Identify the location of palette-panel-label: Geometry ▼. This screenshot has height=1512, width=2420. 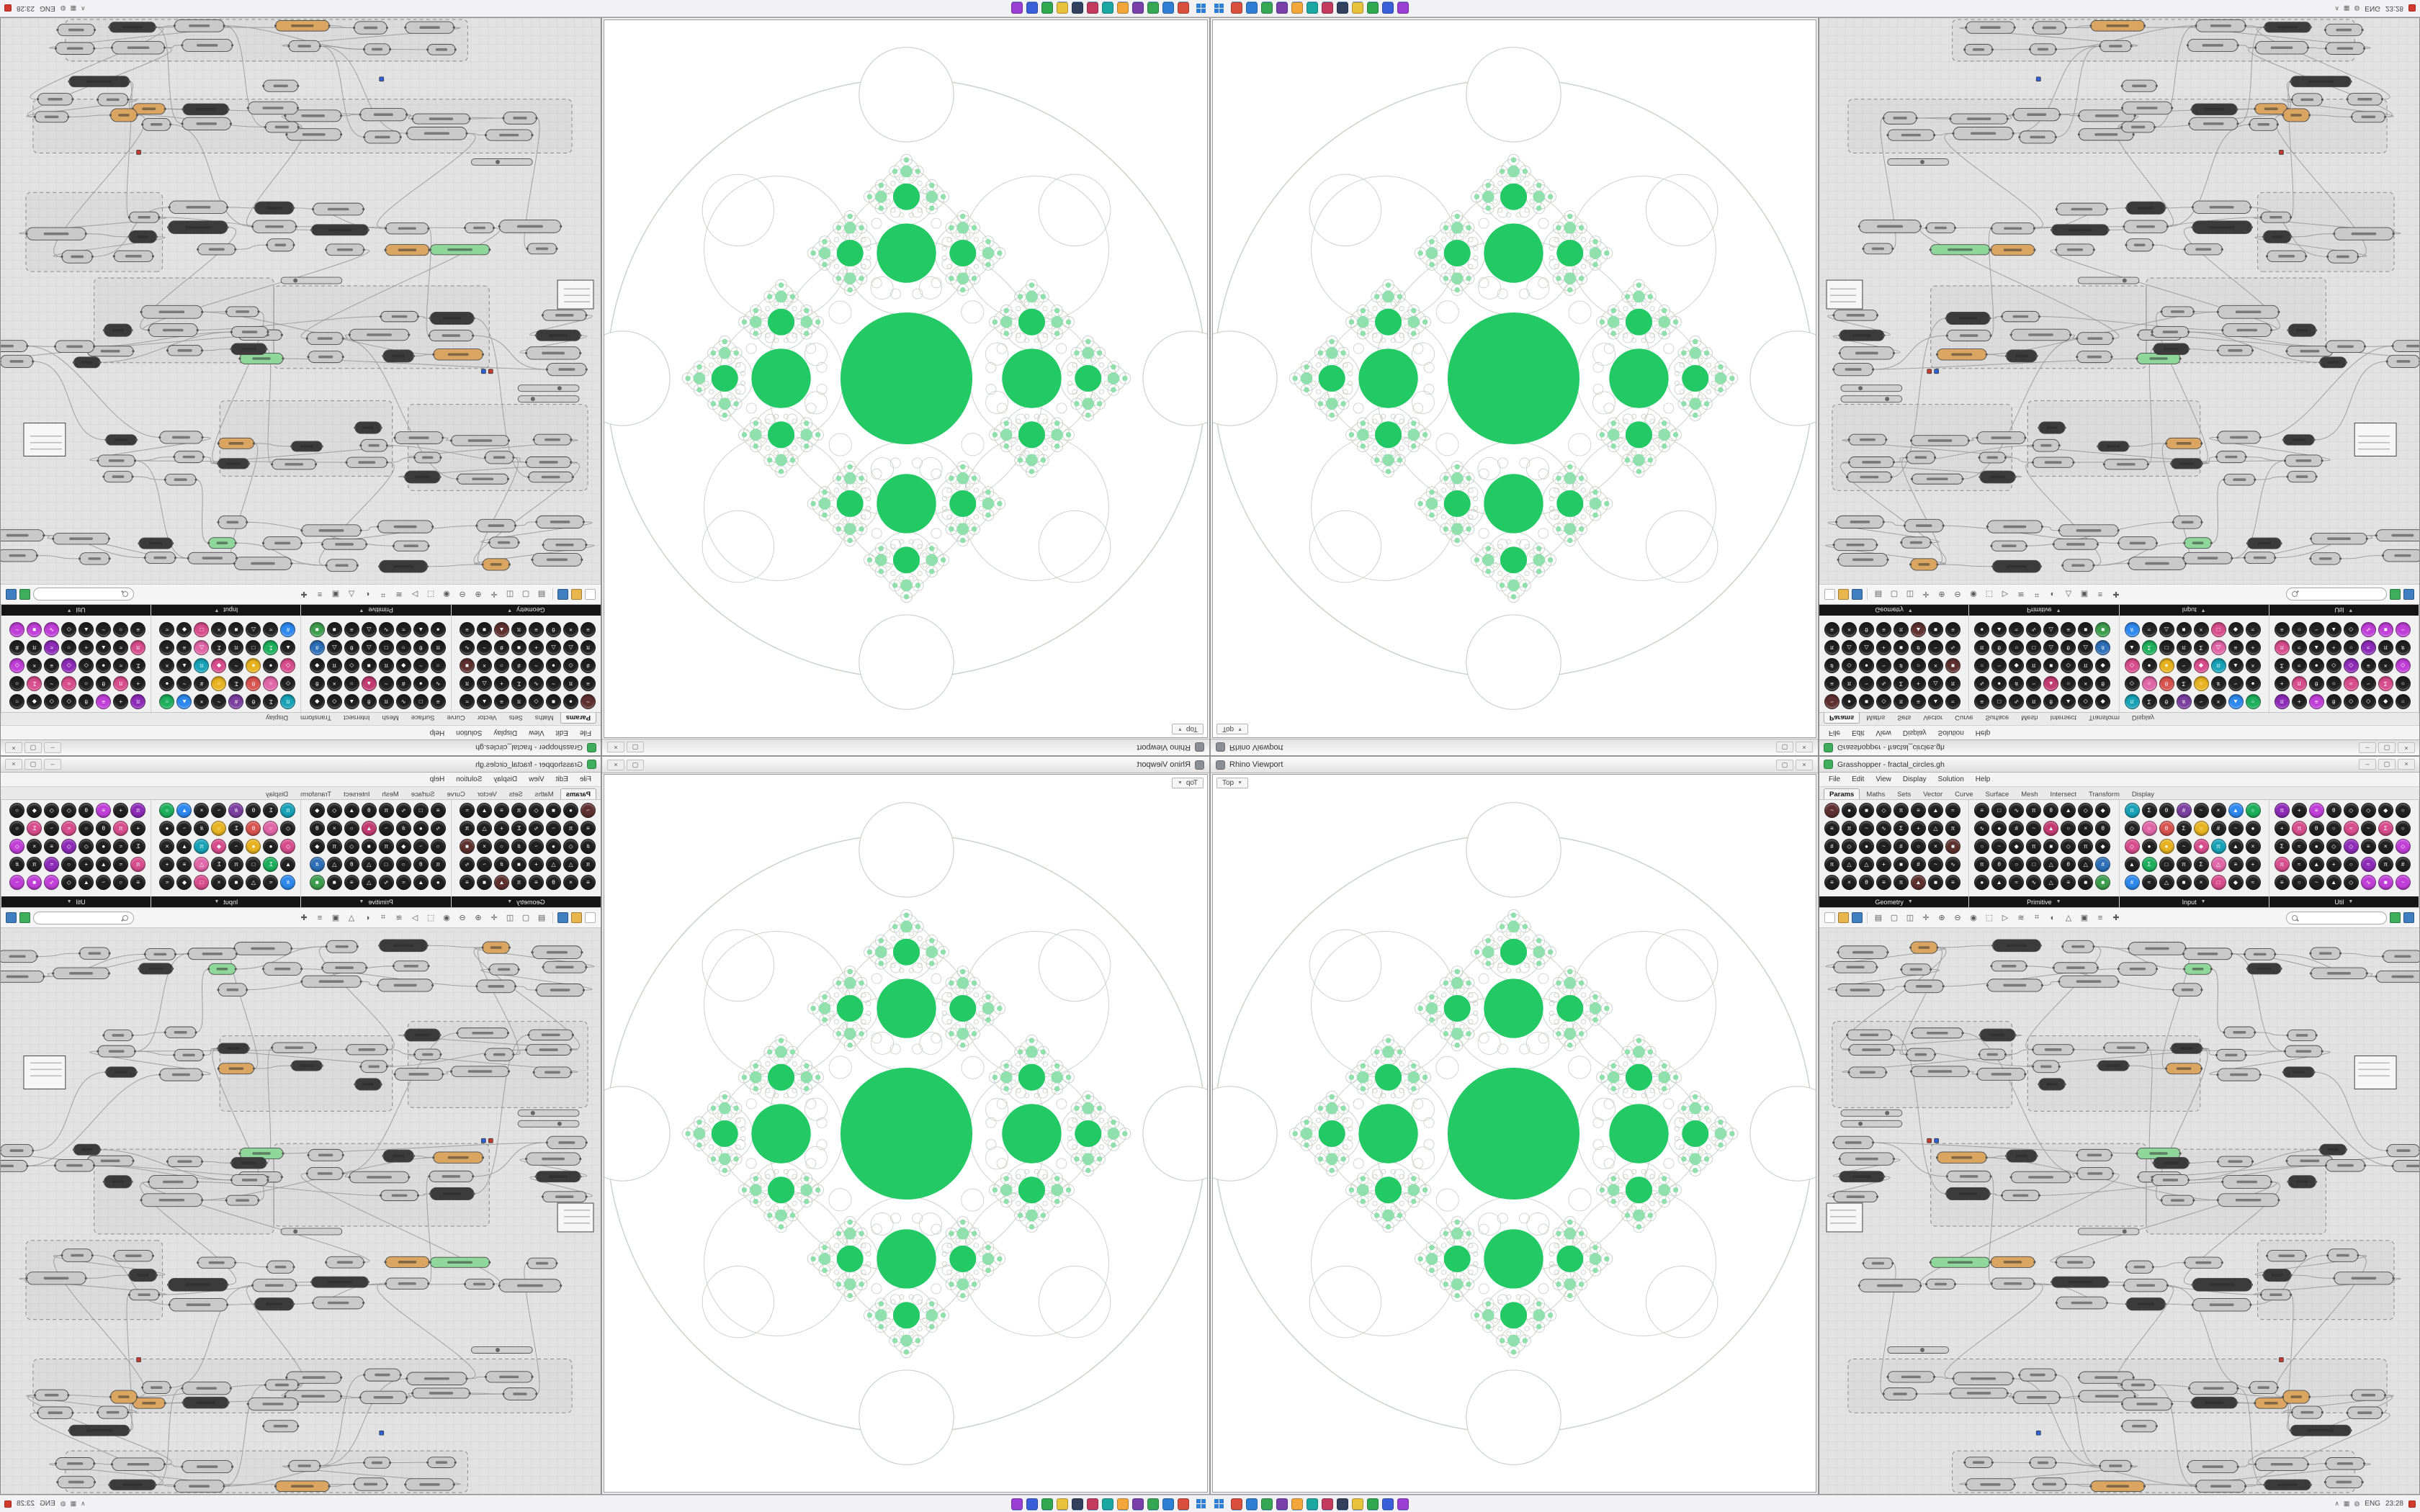
(1894, 610).